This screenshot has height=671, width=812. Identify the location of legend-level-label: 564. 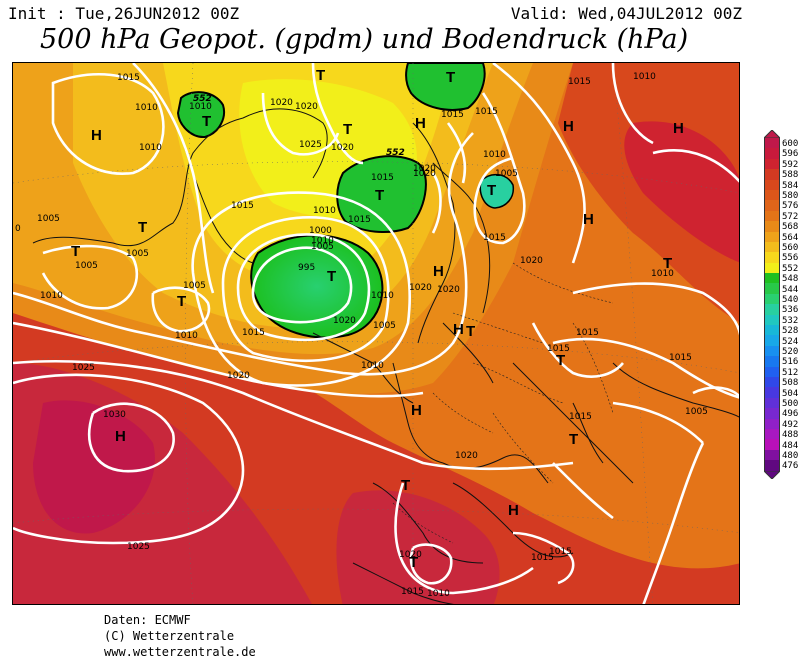
(790, 237).